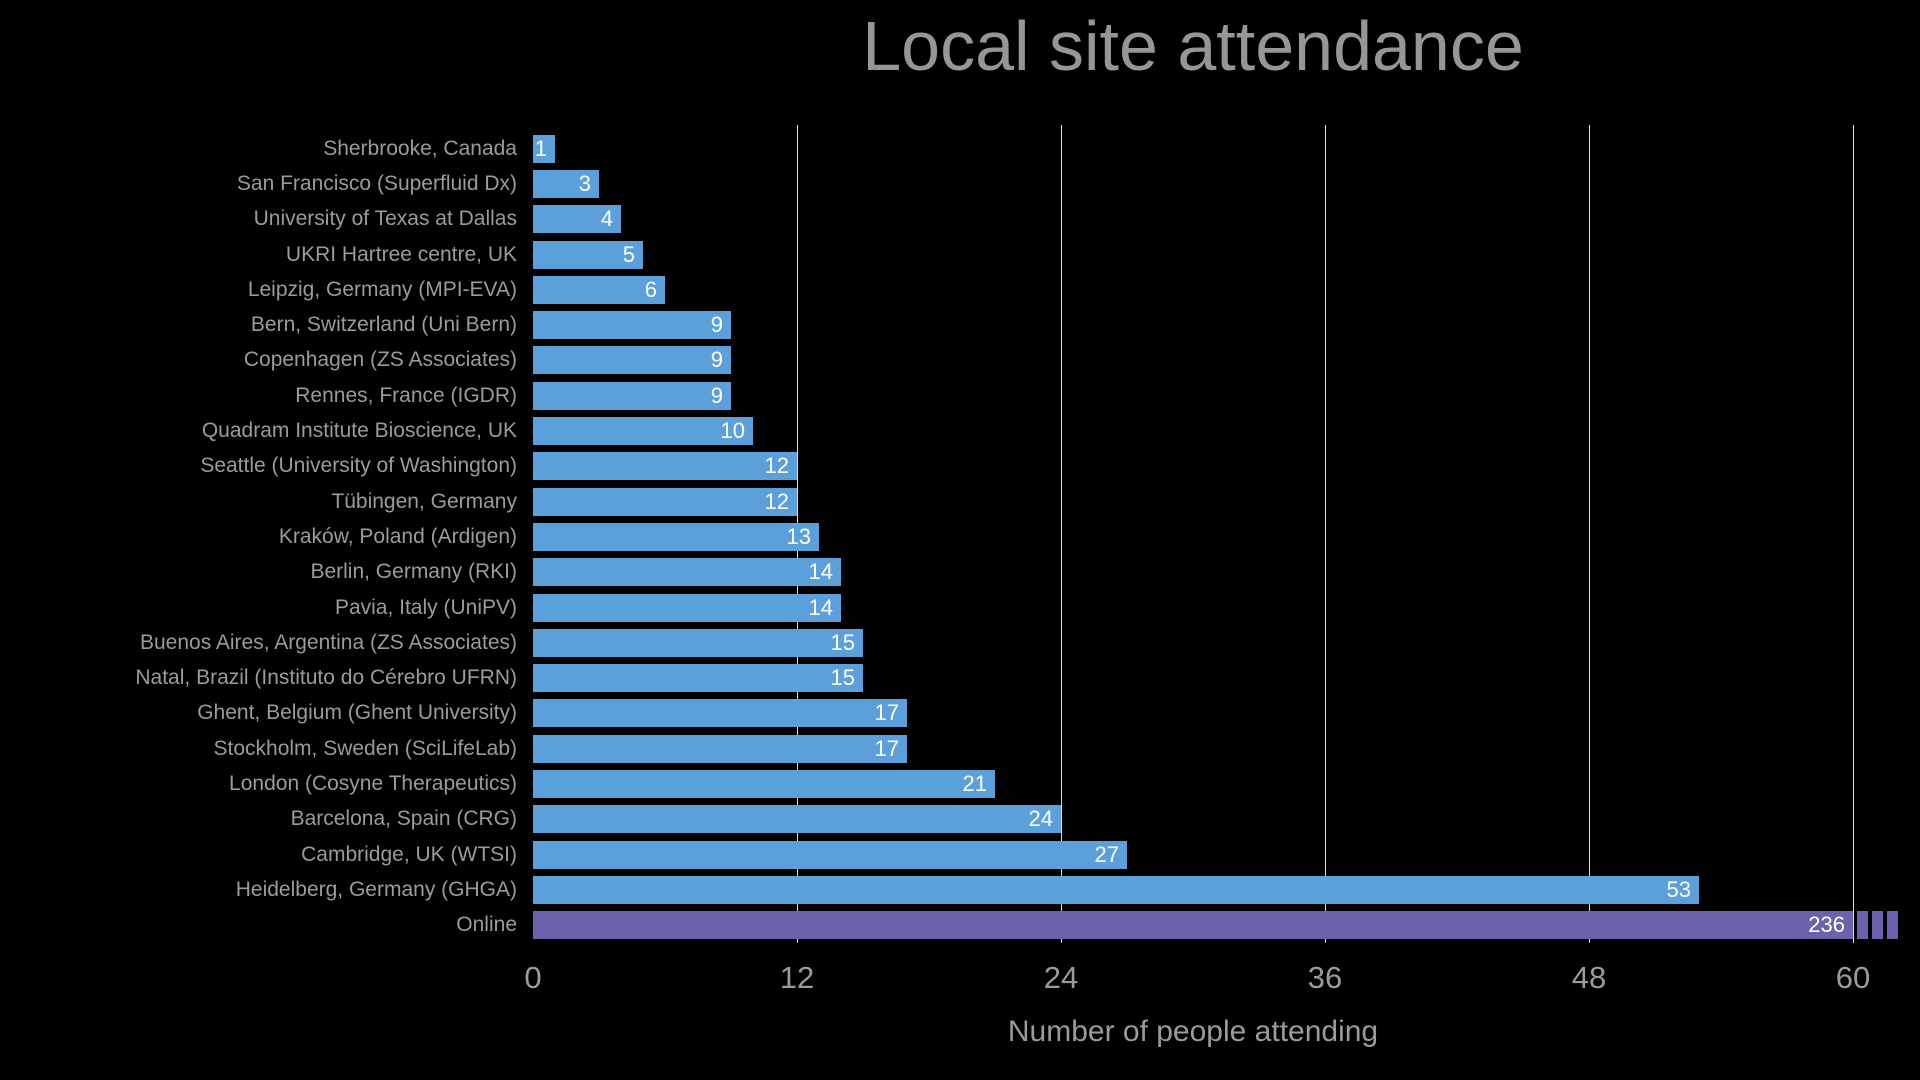  Describe the element at coordinates (1589, 977) in the screenshot. I see `x-tick-label: 48` at that location.